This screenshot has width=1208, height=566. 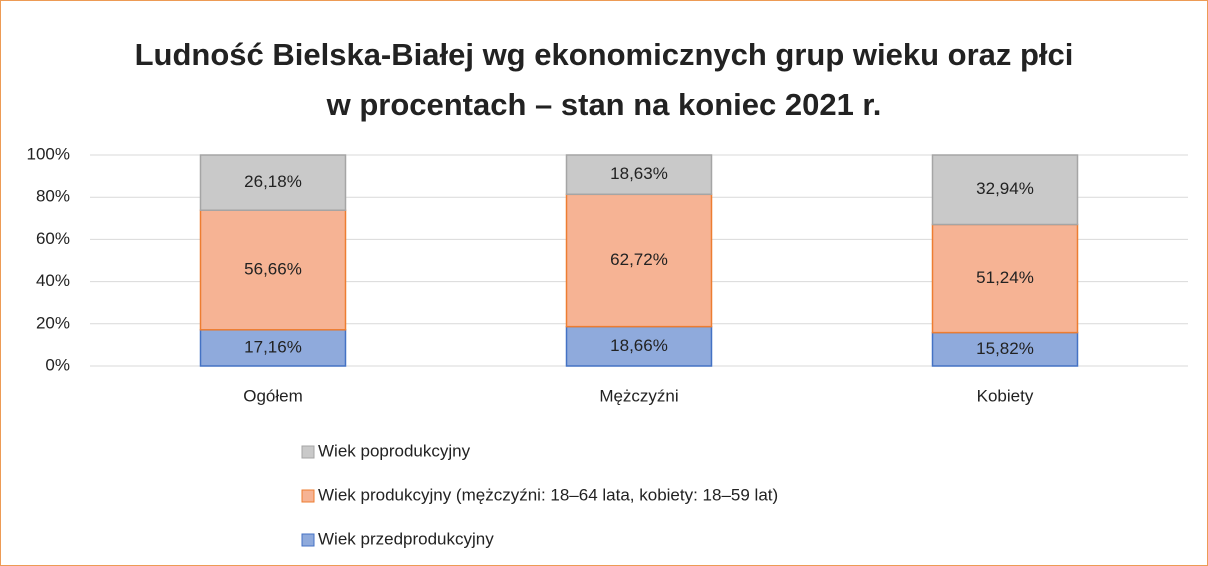 I want to click on data-label: 32,94%, so click(x=1005, y=188).